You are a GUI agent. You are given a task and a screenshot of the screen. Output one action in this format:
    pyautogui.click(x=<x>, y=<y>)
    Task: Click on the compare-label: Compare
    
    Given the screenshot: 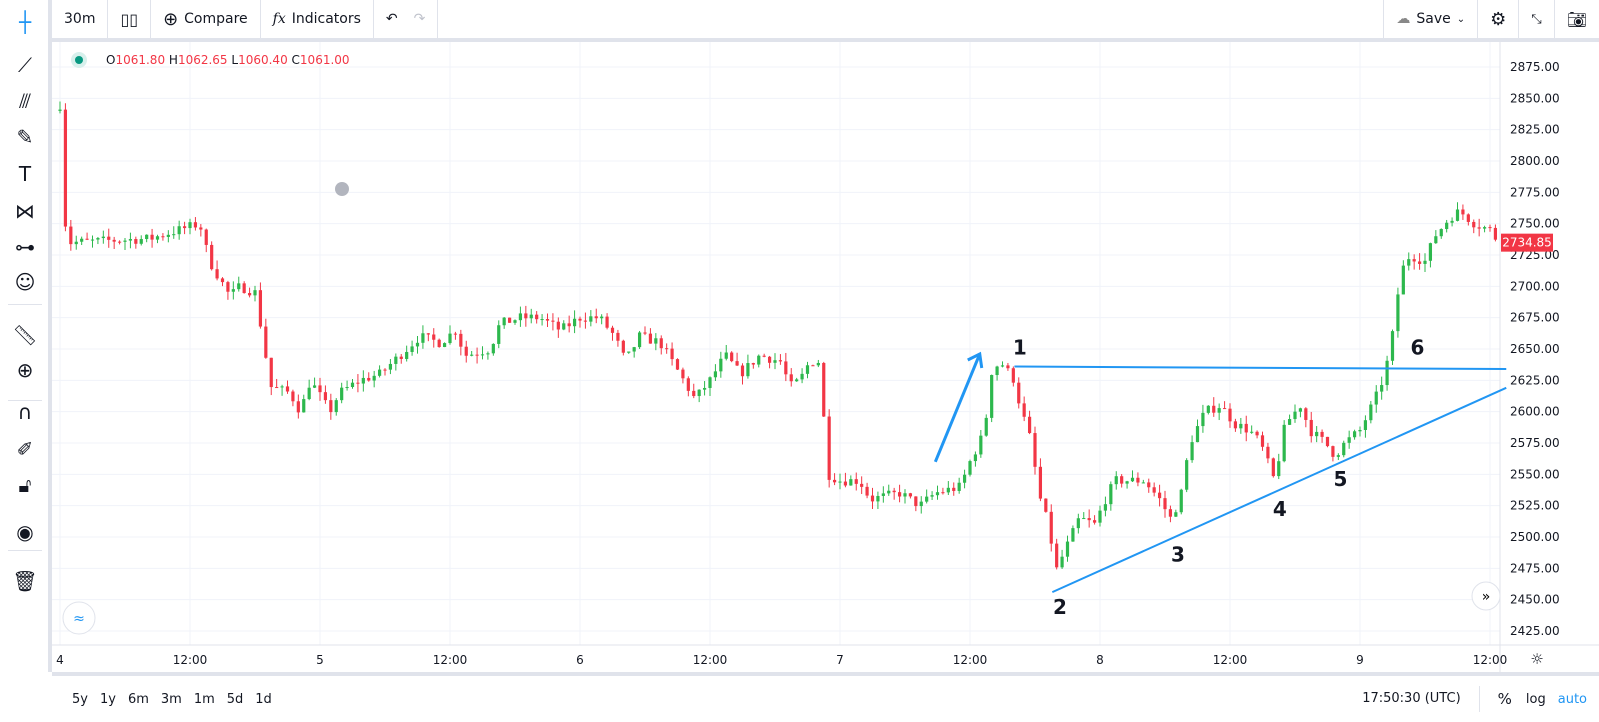 What is the action you would take?
    pyautogui.click(x=216, y=19)
    